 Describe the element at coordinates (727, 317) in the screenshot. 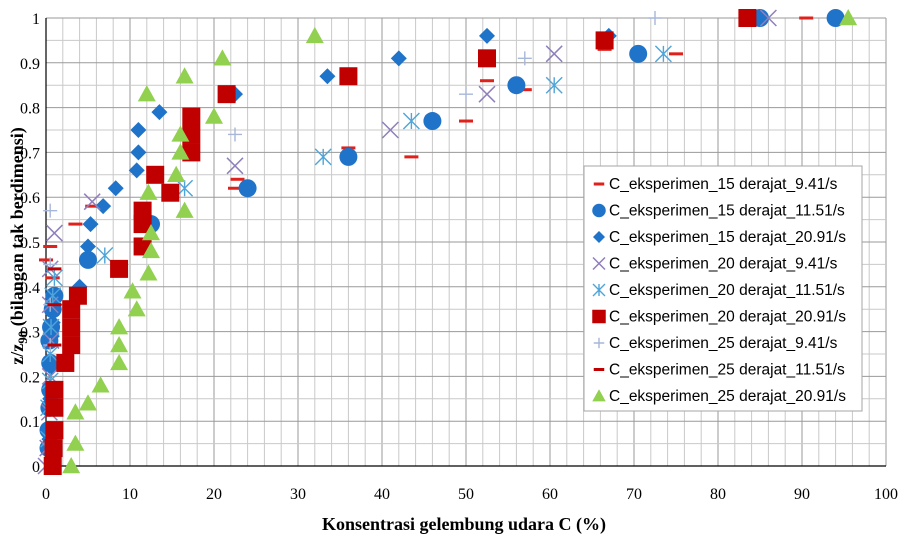

I see `legend-label: C_eksperimen_20 derajat_20.91/s` at that location.